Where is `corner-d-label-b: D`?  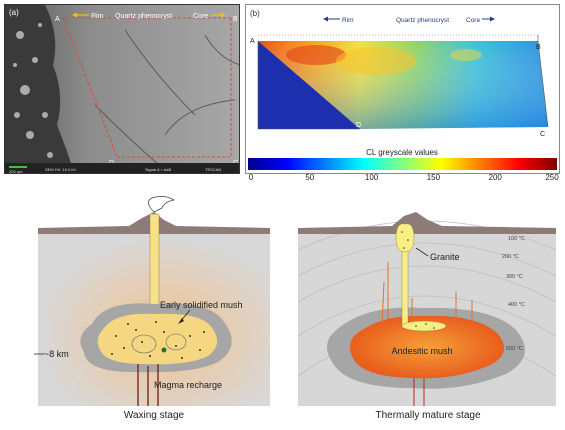 corner-d-label-b: D is located at coordinates (358, 125).